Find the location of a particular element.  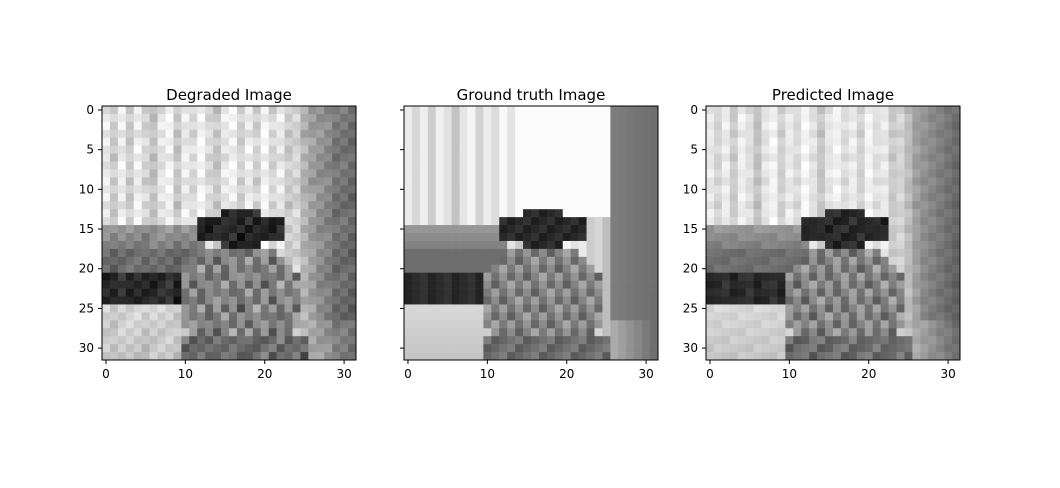

panel-title: Predicted Image is located at coordinates (833, 95).